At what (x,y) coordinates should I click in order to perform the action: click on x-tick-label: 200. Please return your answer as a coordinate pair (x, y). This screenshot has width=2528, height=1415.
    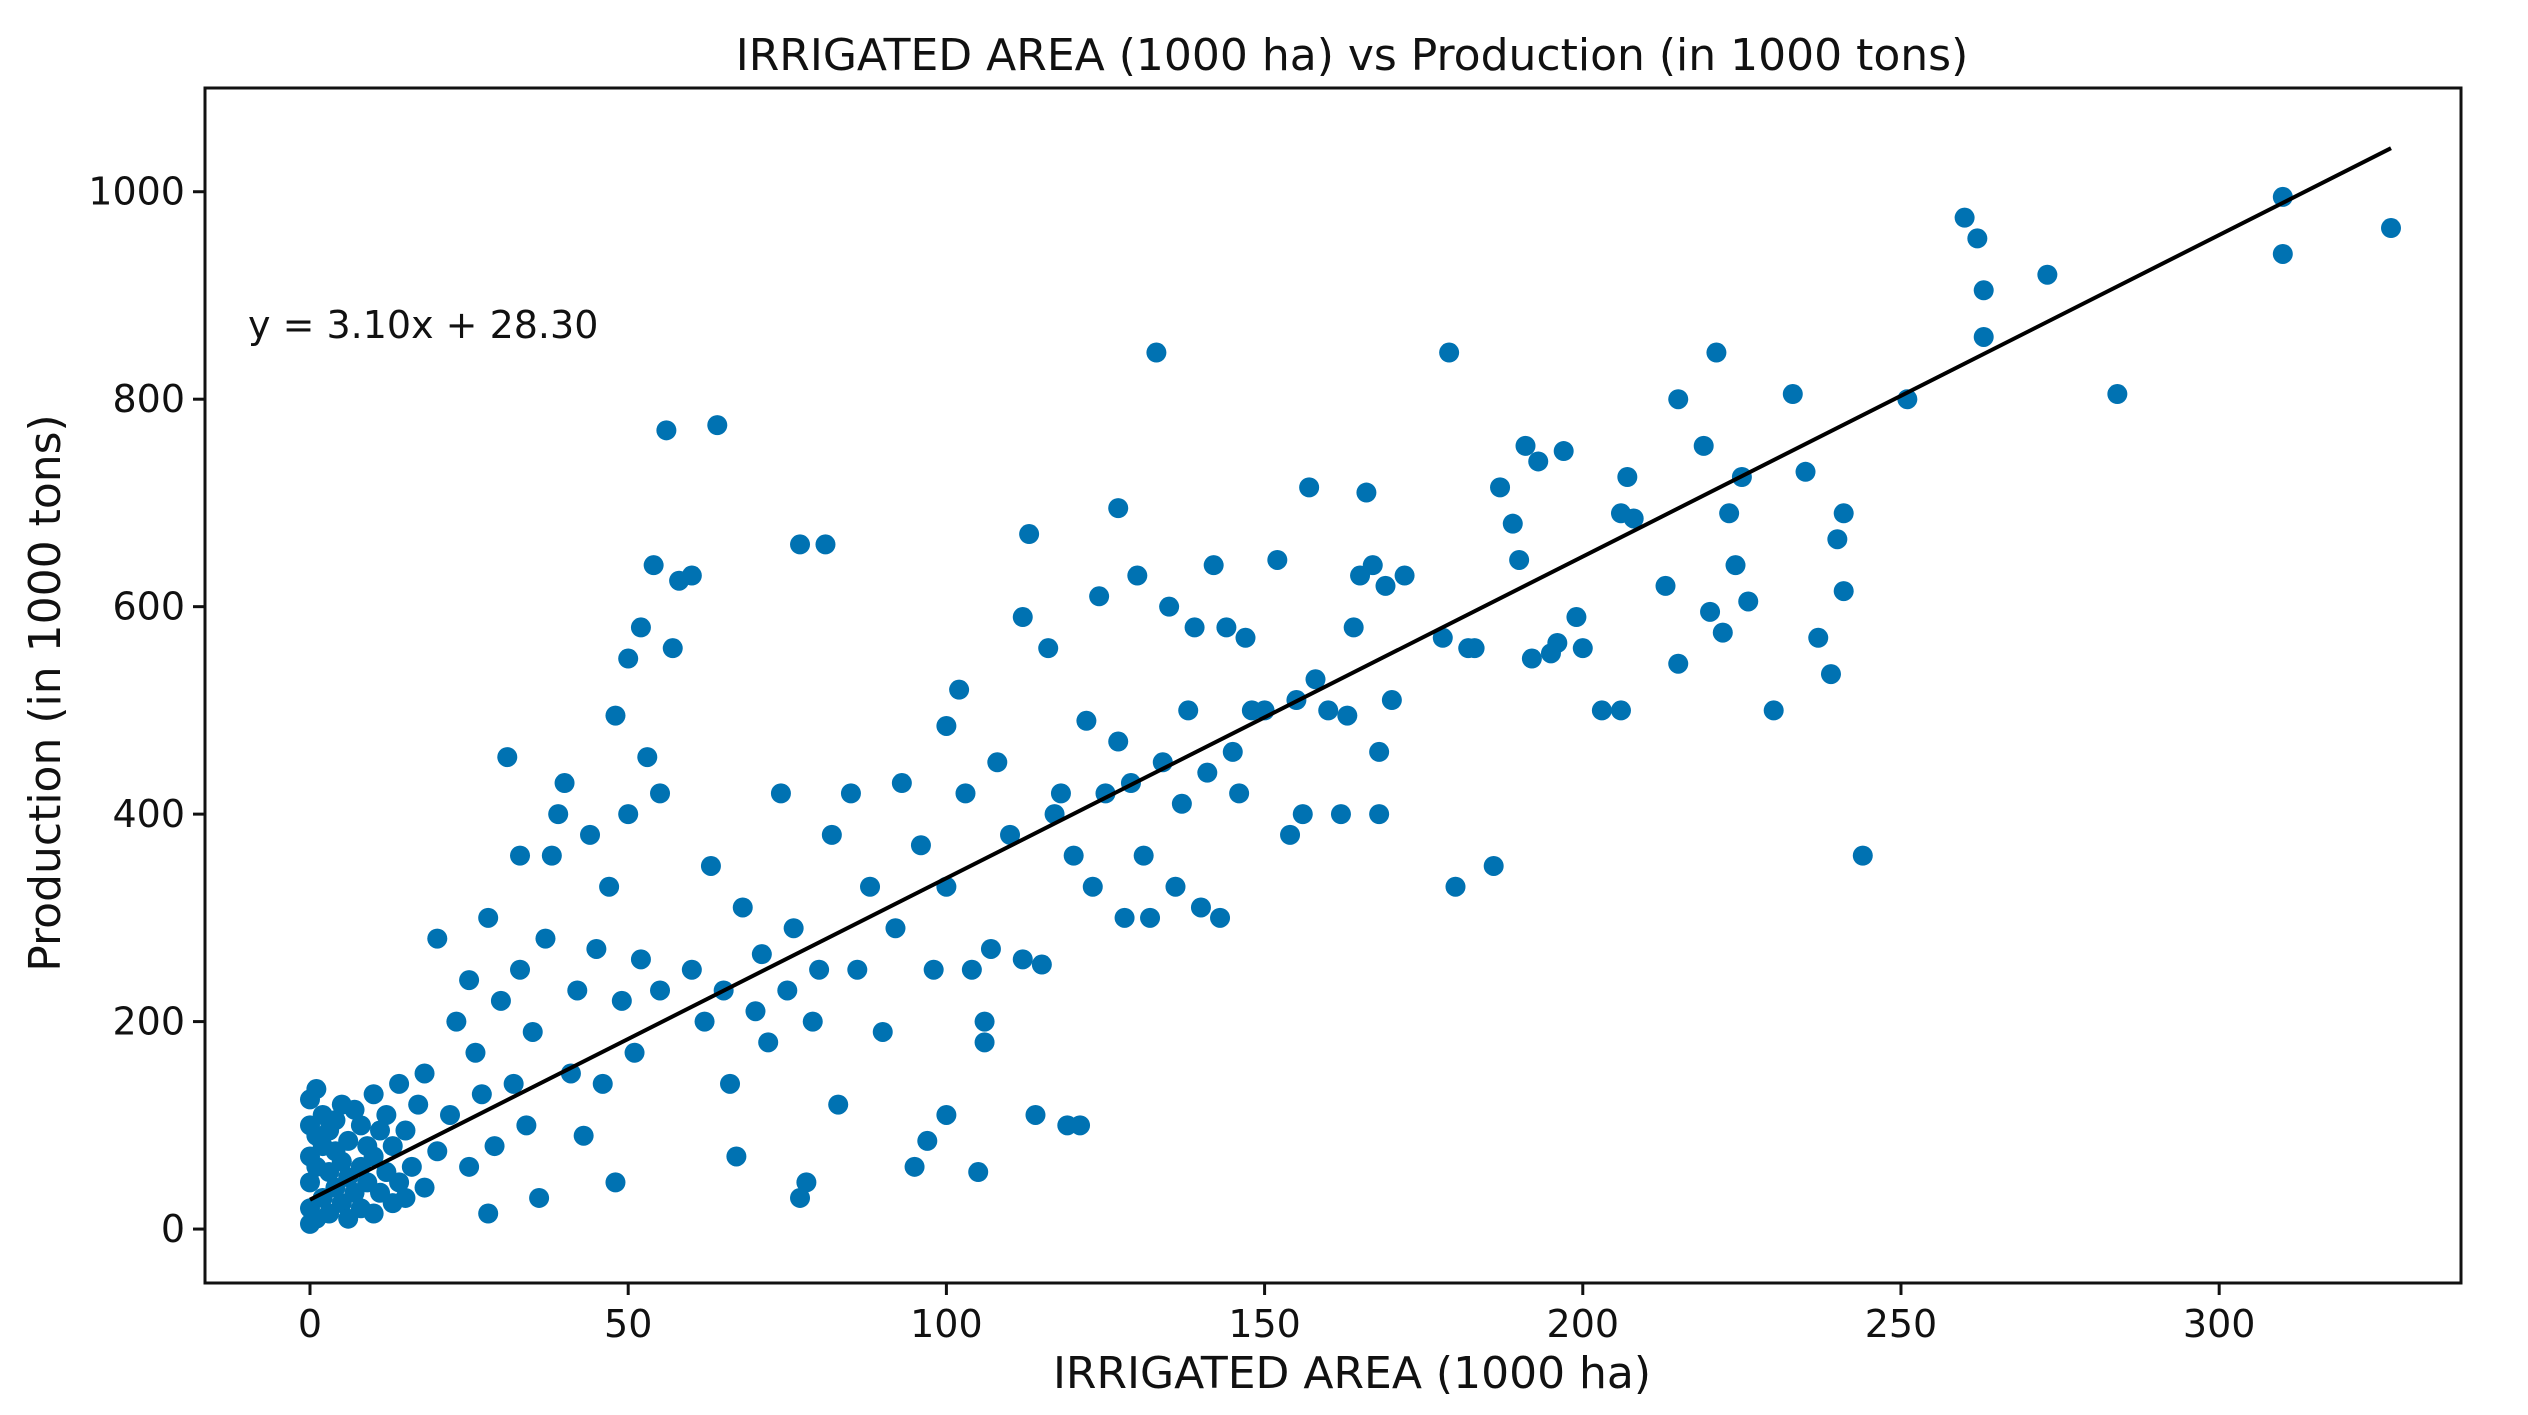
    Looking at the image, I should click on (1583, 1324).